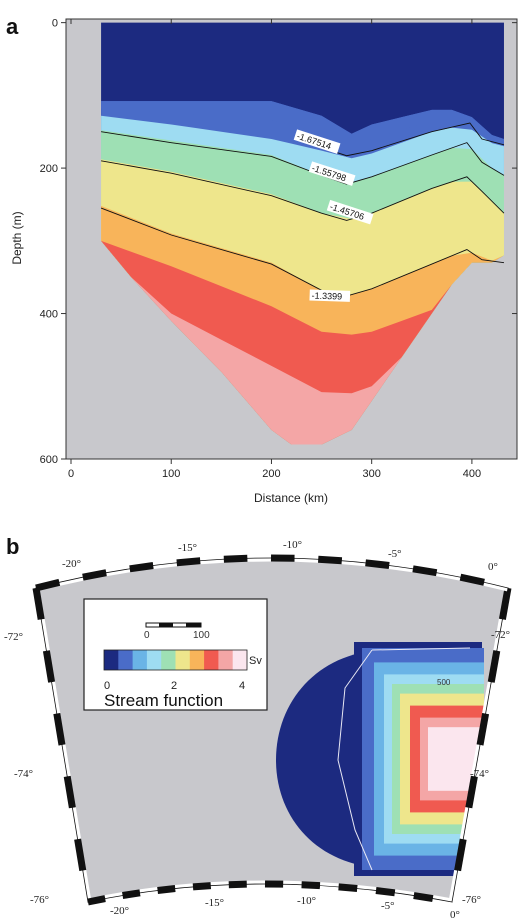 This screenshot has width=521, height=920. I want to click on legend-title: Stream function, so click(163, 700).